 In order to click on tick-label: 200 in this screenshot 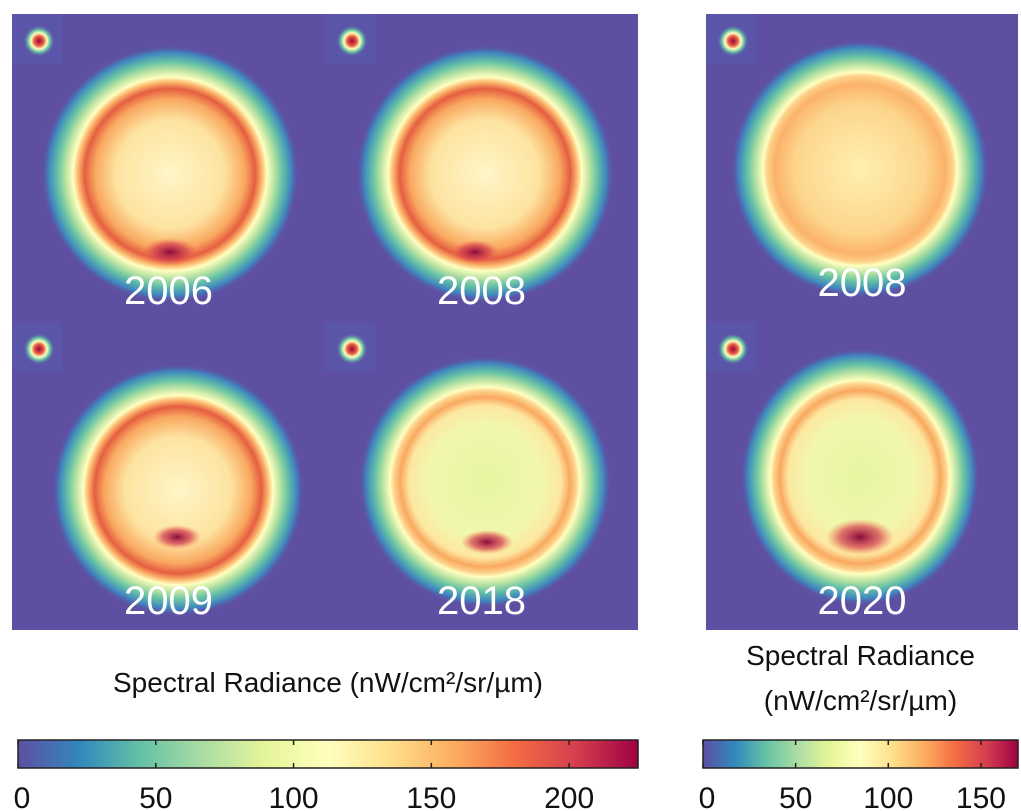, I will do `click(569, 796)`.